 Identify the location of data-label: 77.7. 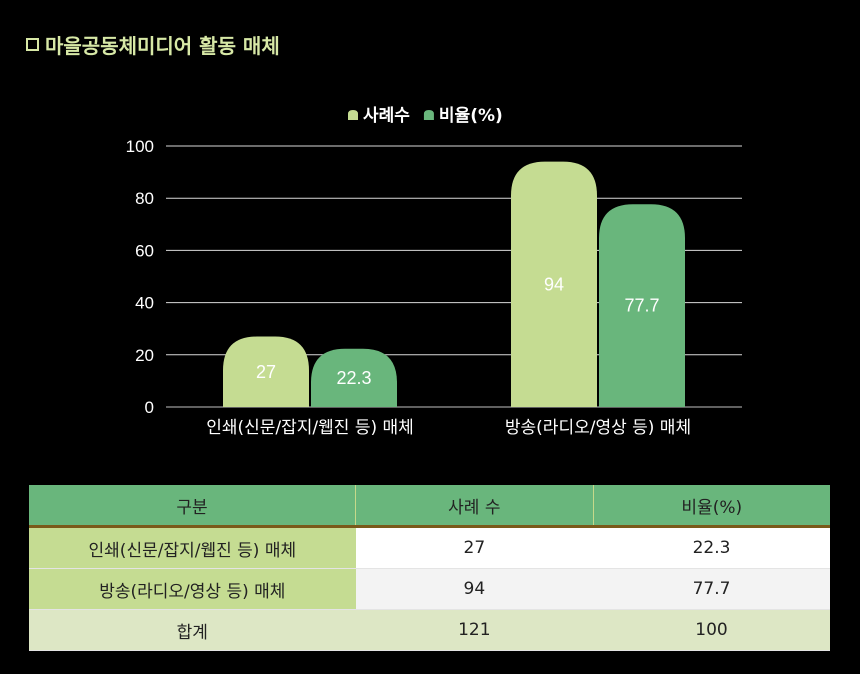
(641, 306).